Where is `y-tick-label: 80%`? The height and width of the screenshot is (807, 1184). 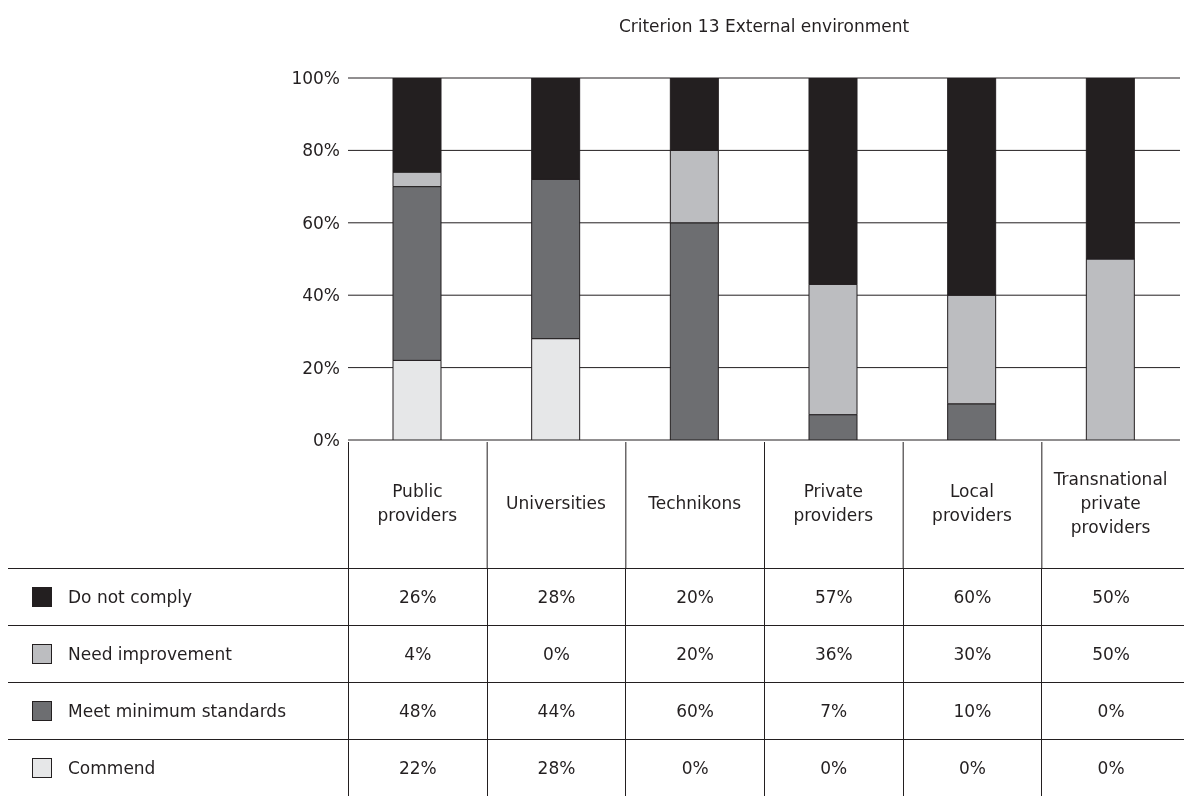
y-tick-label: 80% is located at coordinates (321, 150).